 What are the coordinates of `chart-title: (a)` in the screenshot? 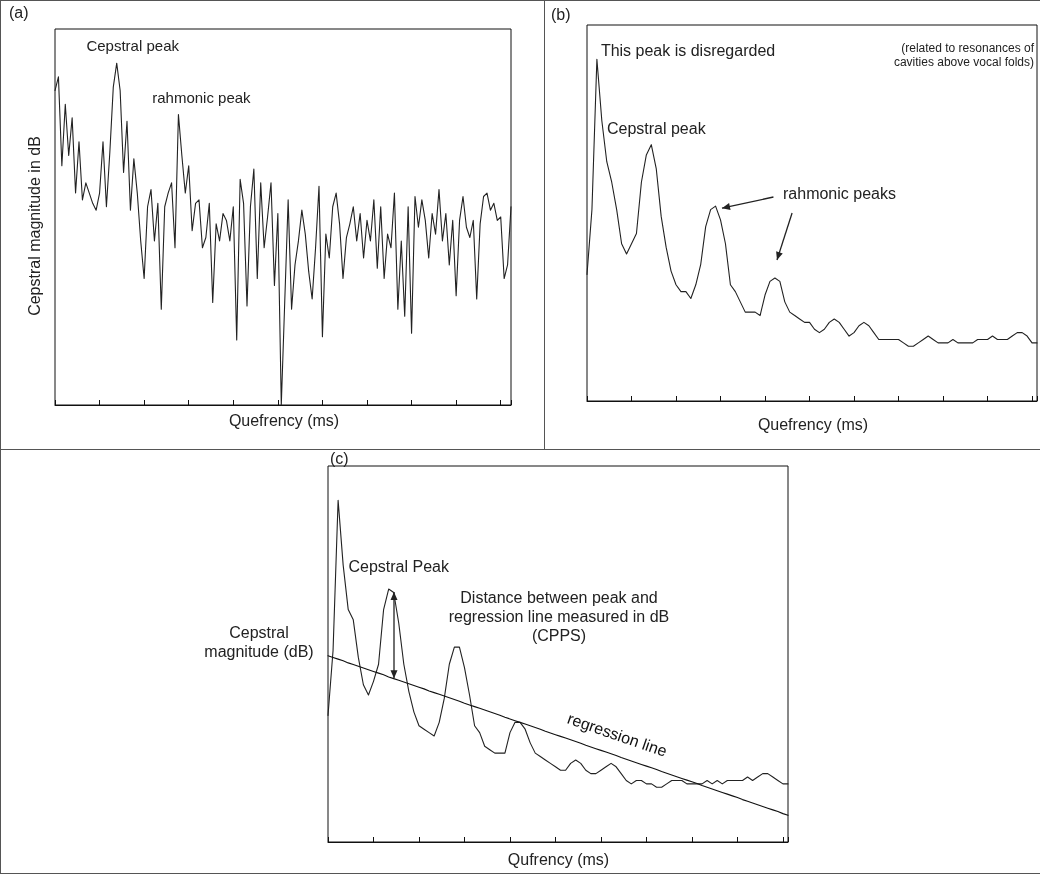 It's located at (19, 13).